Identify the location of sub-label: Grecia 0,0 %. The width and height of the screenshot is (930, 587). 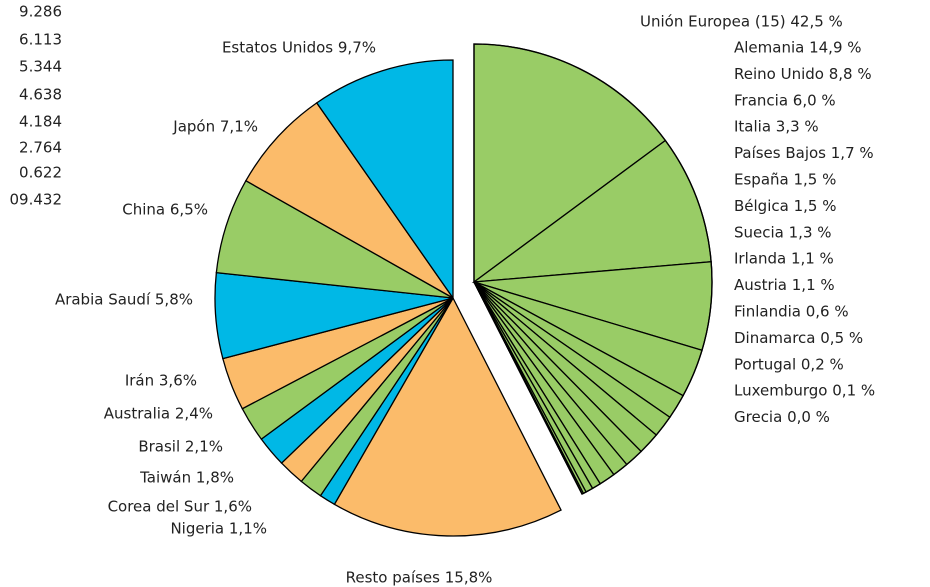
(782, 417).